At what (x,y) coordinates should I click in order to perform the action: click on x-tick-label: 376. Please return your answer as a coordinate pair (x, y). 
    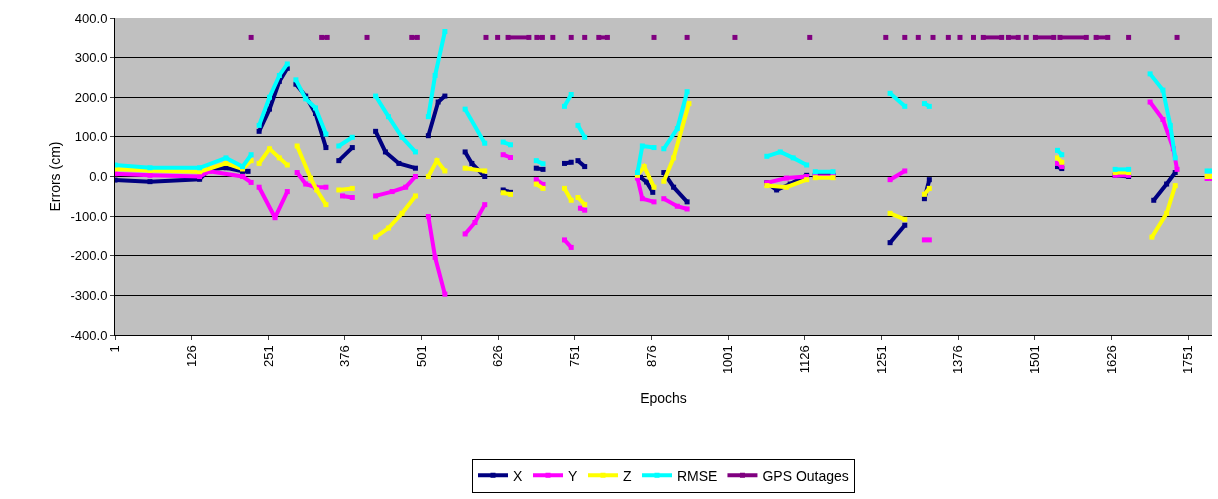
    Looking at the image, I should click on (345, 356).